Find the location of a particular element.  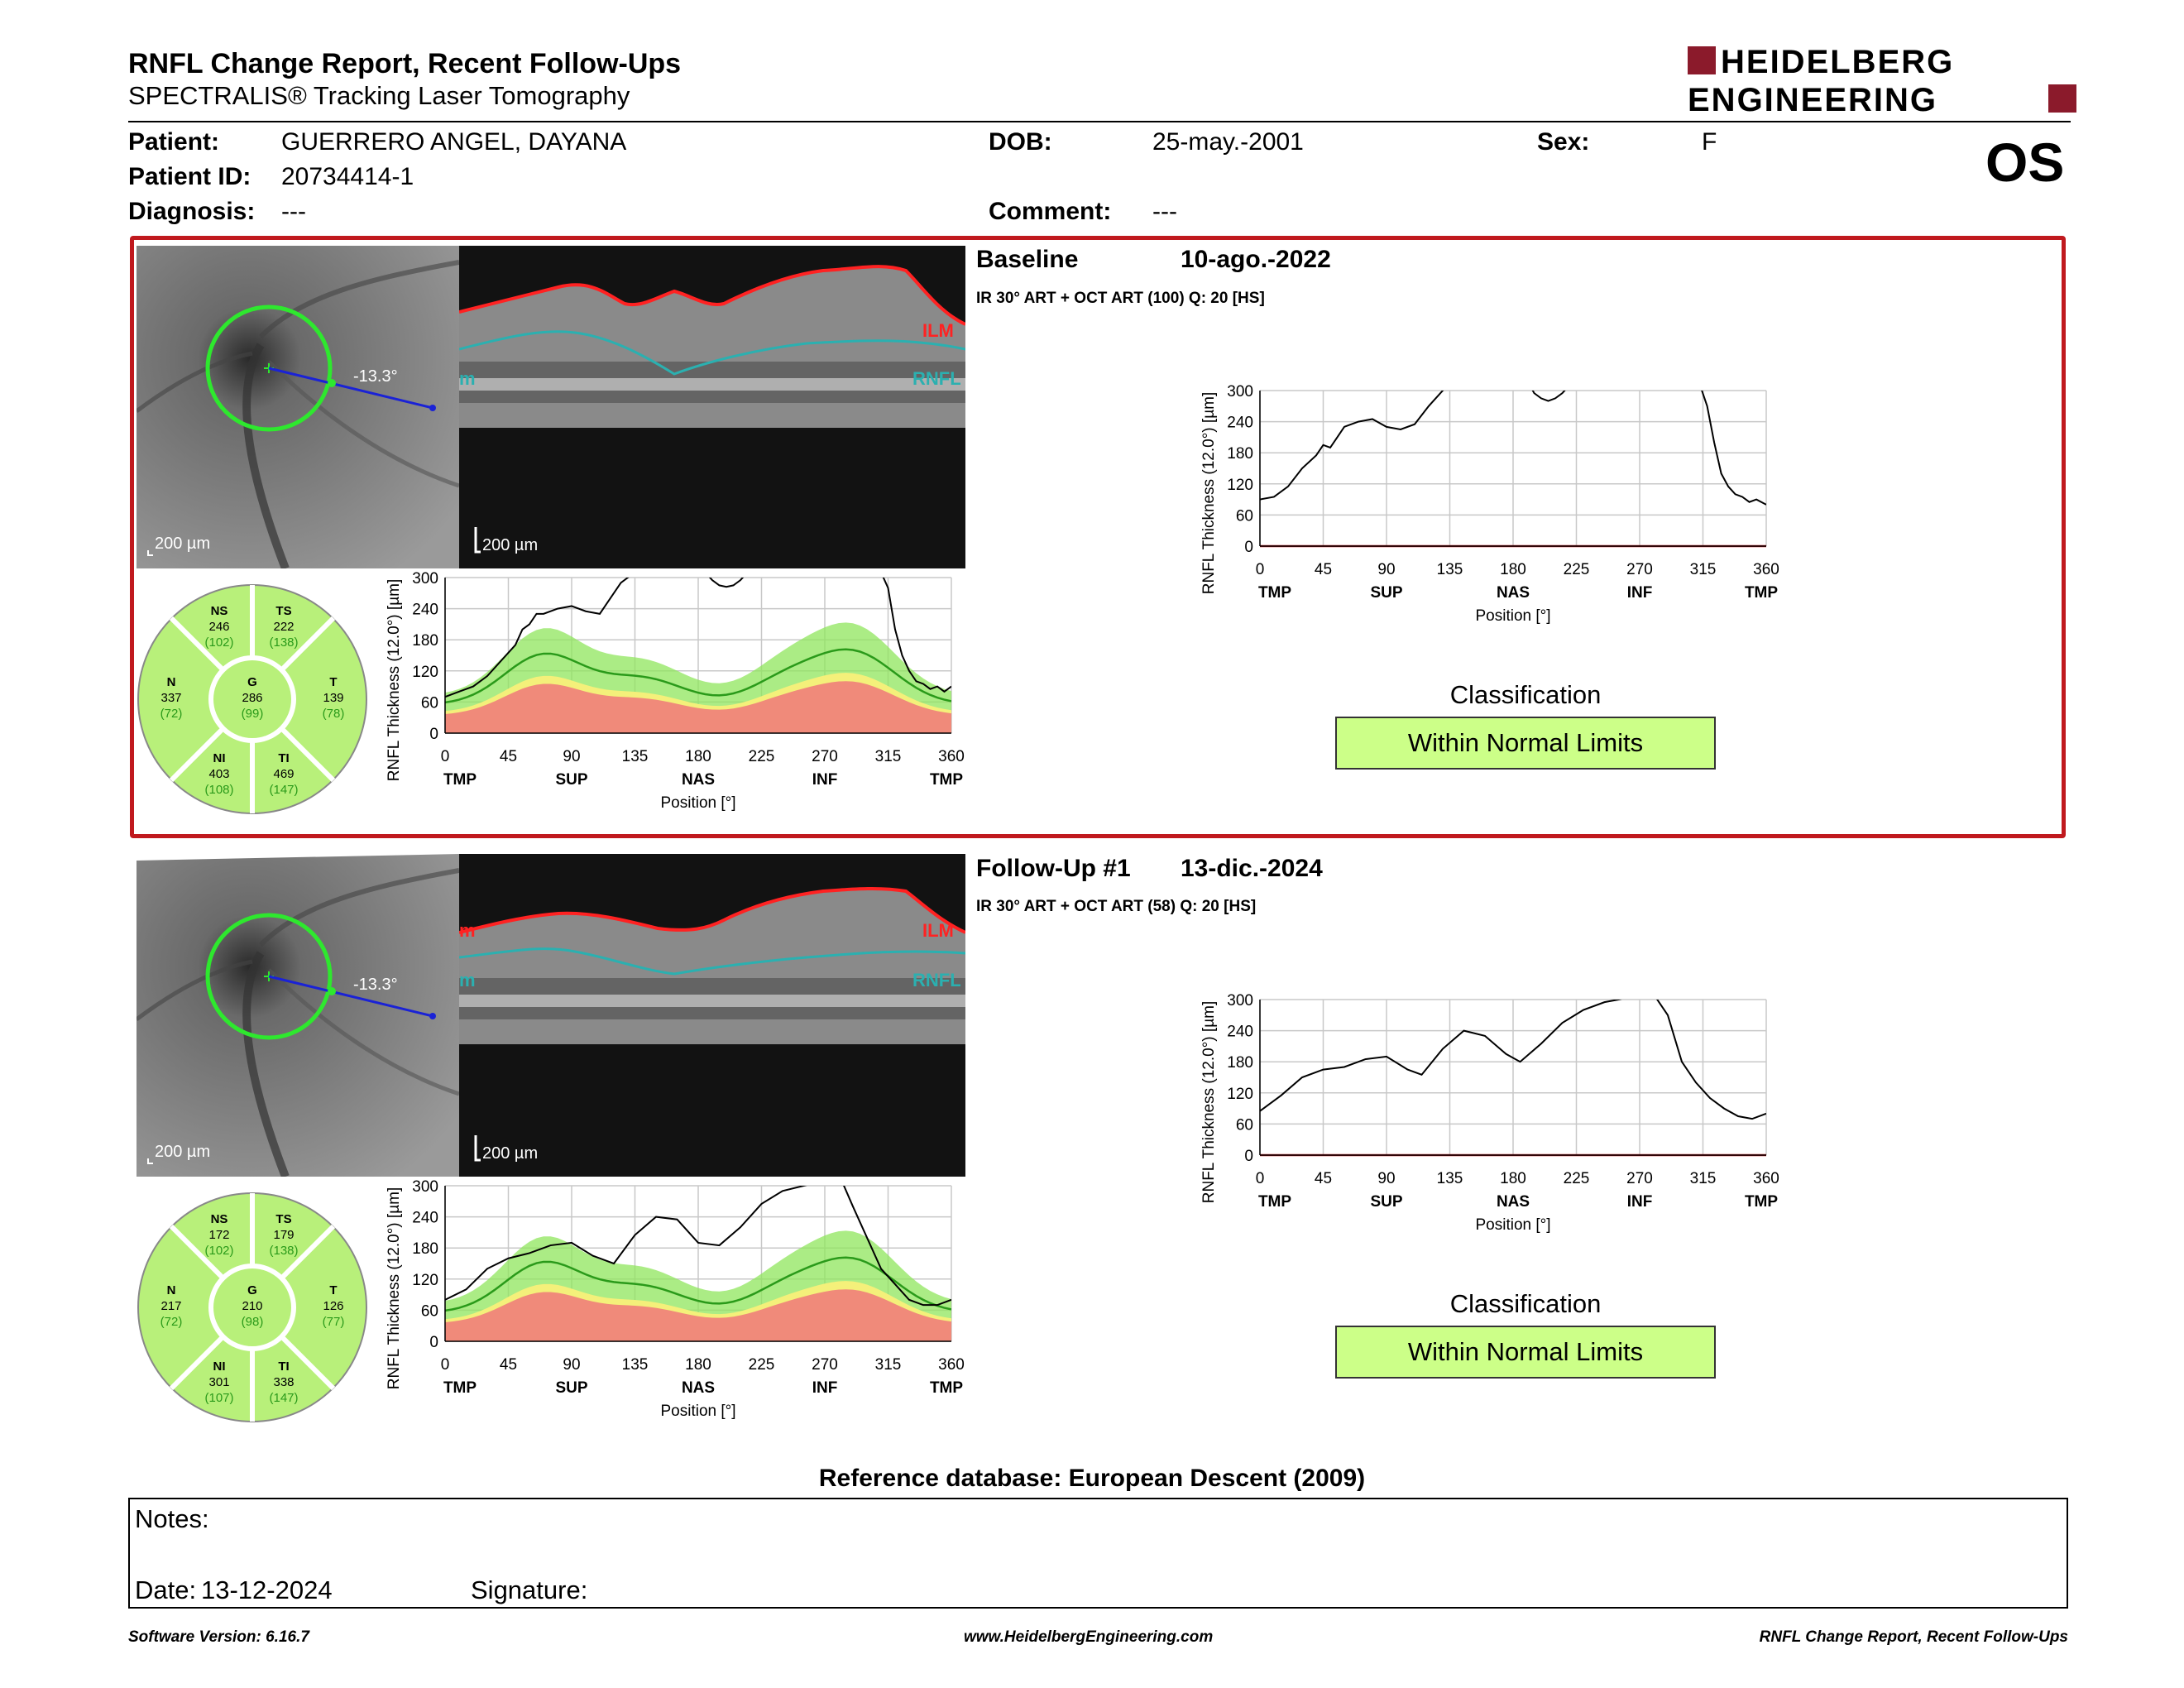

followup-date: 13-dic.-2024 is located at coordinates (1252, 868).